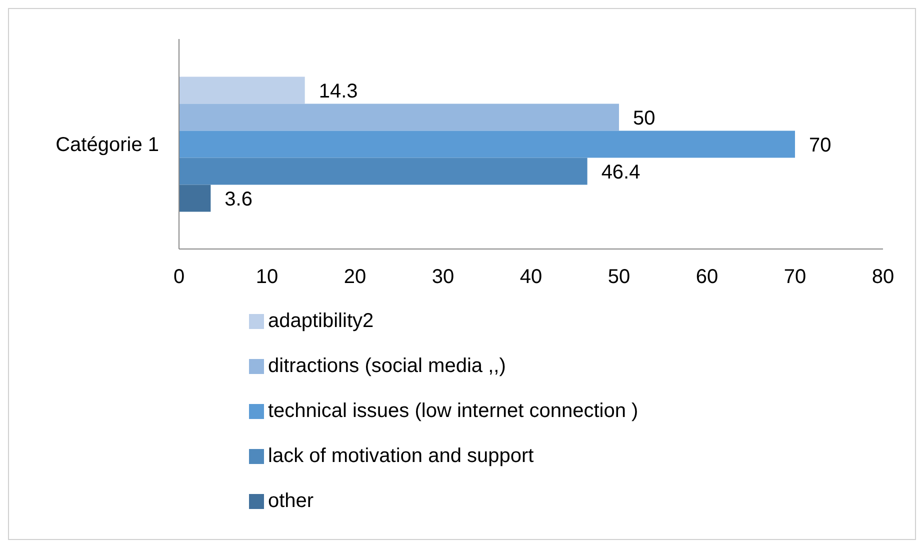  I want to click on x-tick-label: 50, so click(619, 277).